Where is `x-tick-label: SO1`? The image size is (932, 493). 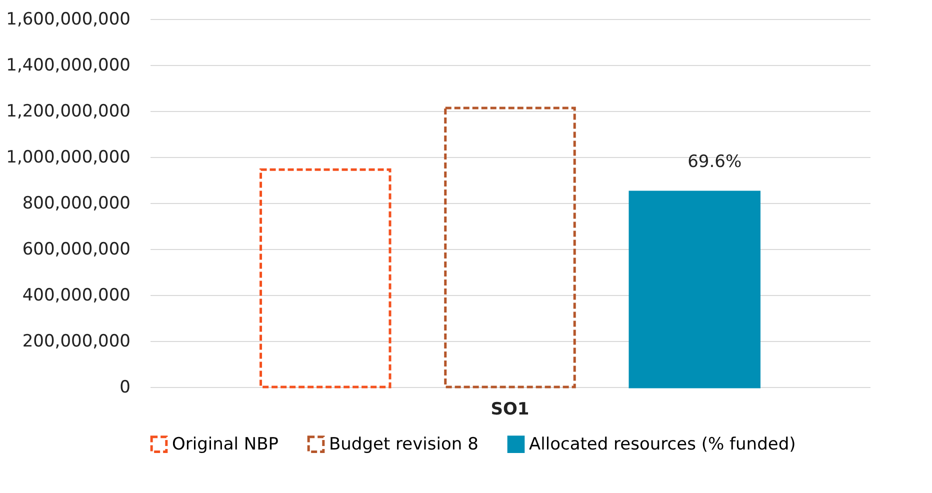 x-tick-label: SO1 is located at coordinates (510, 410).